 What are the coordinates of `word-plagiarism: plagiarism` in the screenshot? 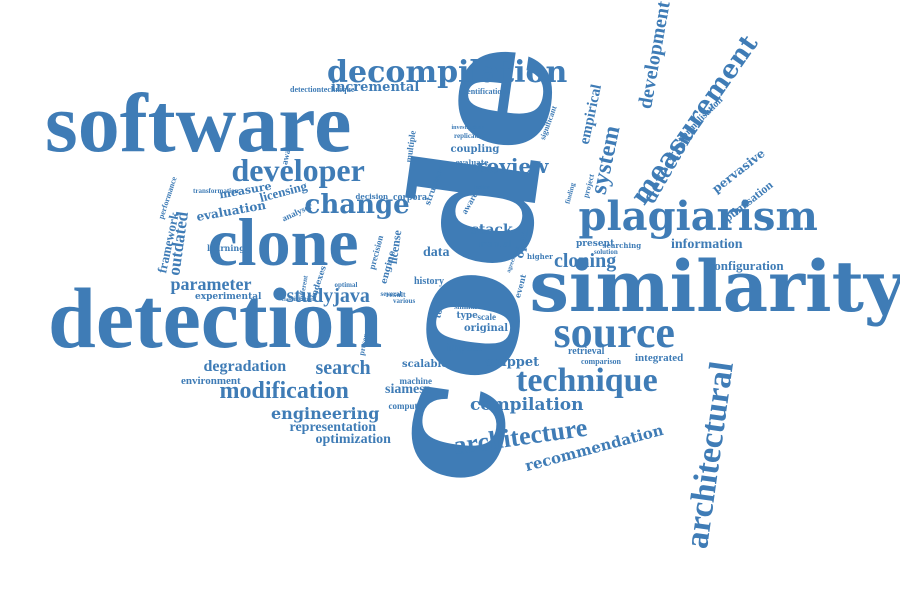 It's located at (698, 216).